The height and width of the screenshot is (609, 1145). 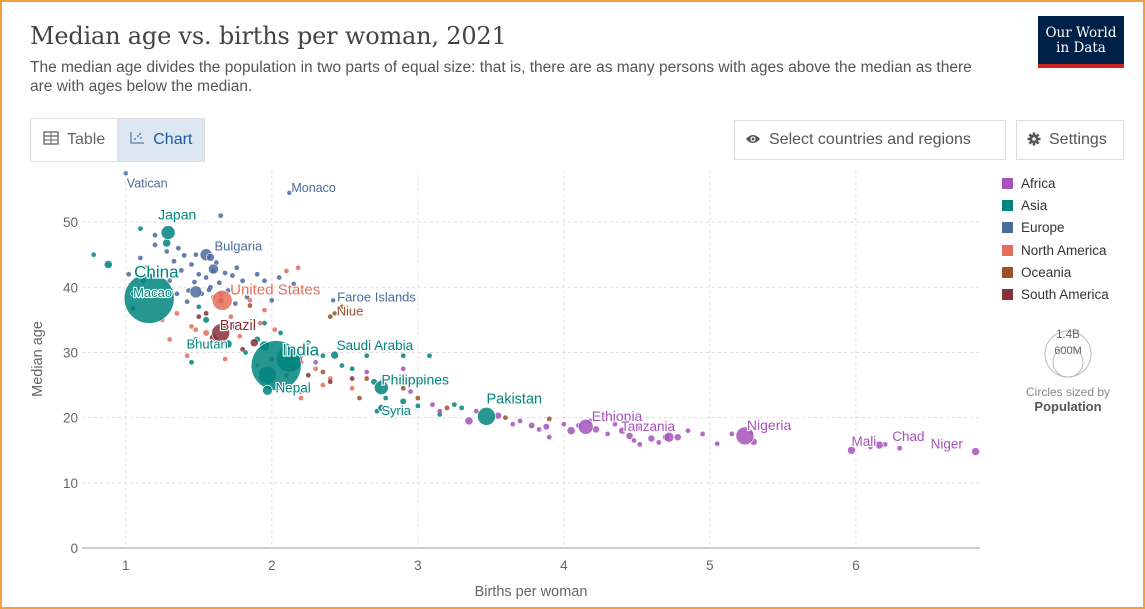 What do you see at coordinates (1070, 140) in the screenshot?
I see `settings-button: Settings` at bounding box center [1070, 140].